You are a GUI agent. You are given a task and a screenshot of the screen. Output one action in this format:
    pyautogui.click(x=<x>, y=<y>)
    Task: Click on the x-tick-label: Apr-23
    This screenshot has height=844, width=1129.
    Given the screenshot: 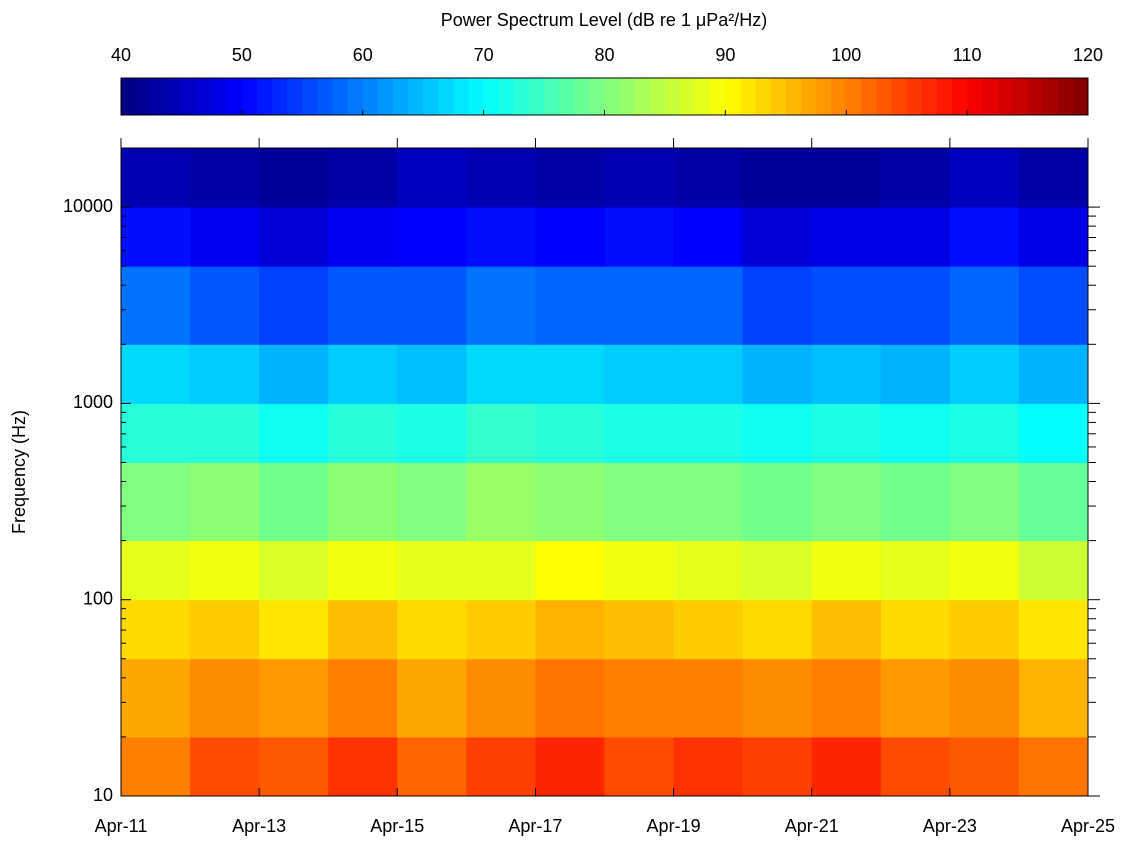 What is the action you would take?
    pyautogui.click(x=950, y=826)
    